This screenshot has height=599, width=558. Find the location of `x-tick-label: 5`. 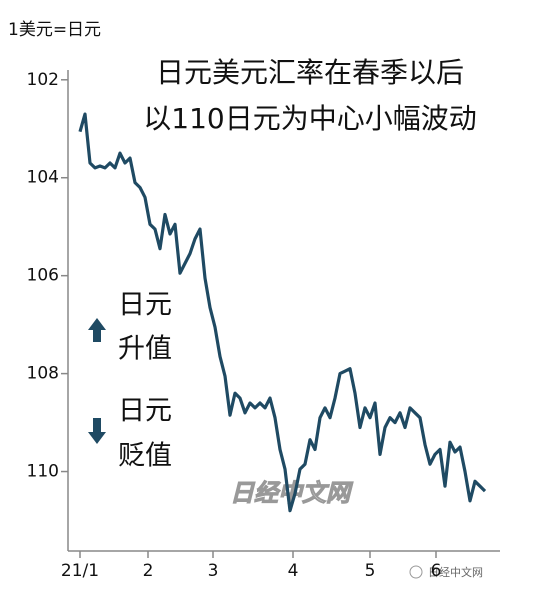

x-tick-label: 5 is located at coordinates (370, 571).